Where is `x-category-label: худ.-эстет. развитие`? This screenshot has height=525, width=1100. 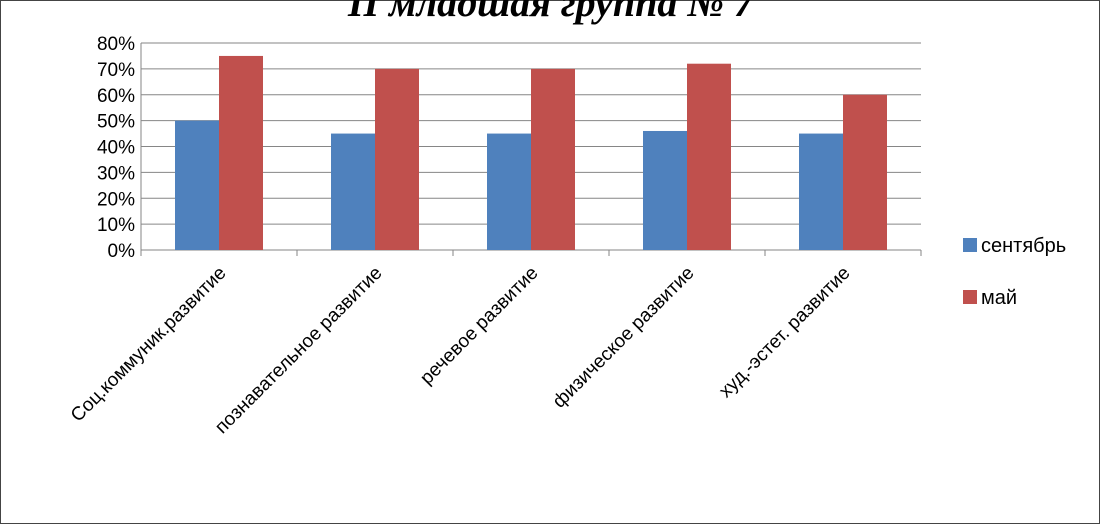
x-category-label: худ.-эстет. развитие is located at coordinates (784, 332).